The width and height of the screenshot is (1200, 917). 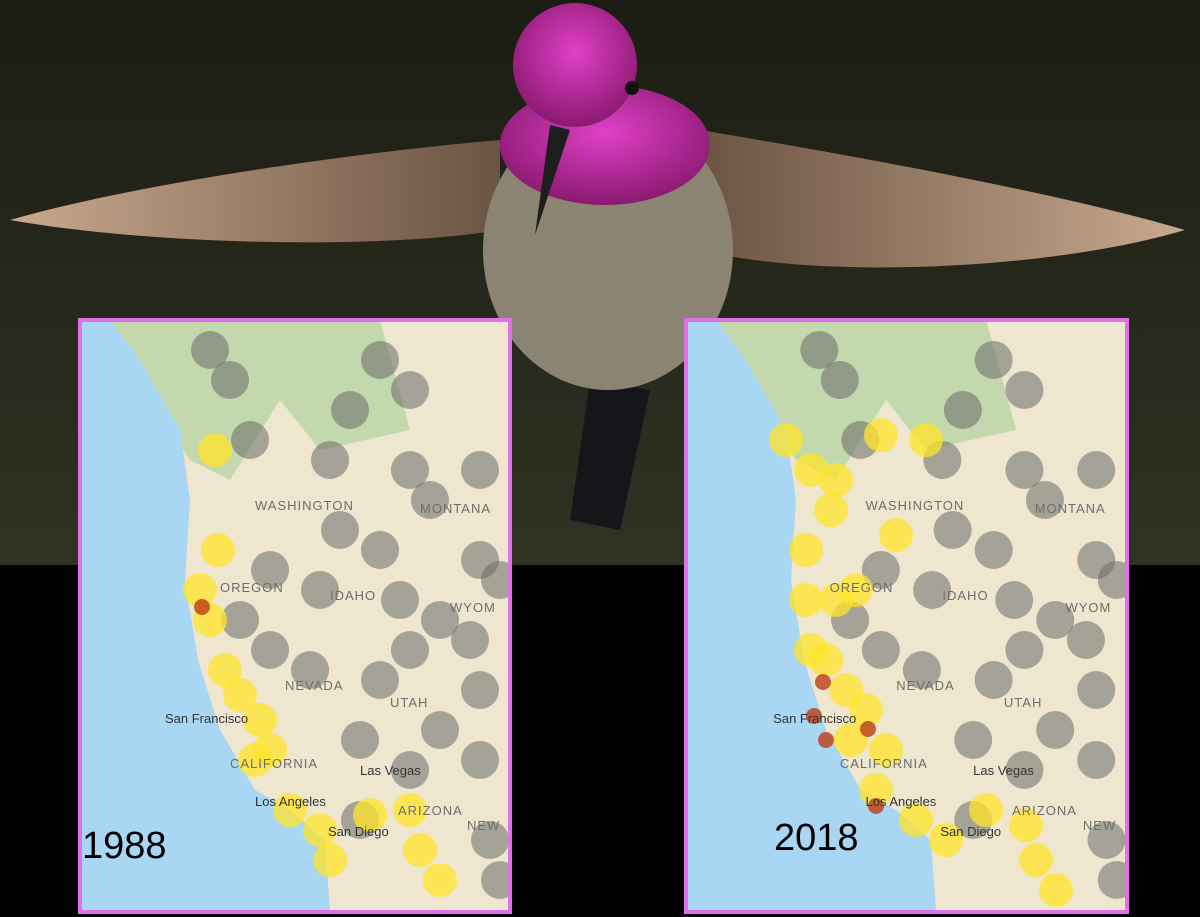 What do you see at coordinates (914, 505) in the screenshot?
I see `map-label: WASHINGTON` at bounding box center [914, 505].